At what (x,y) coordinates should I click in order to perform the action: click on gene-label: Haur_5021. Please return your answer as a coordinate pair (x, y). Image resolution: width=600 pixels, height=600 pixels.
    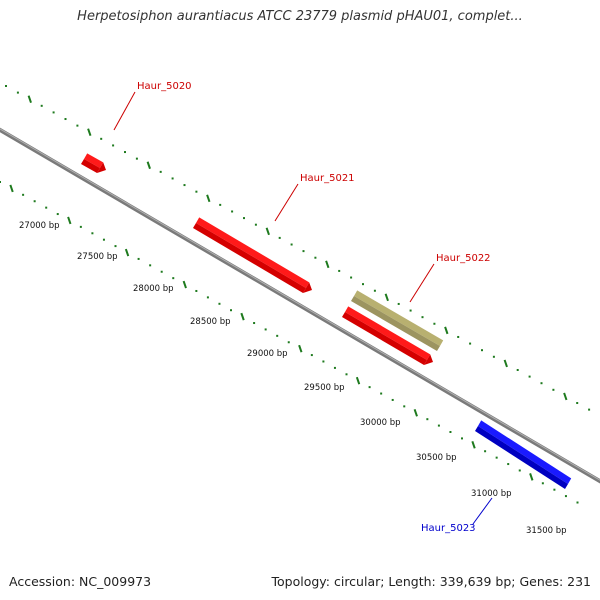
    Looking at the image, I should click on (327, 178).